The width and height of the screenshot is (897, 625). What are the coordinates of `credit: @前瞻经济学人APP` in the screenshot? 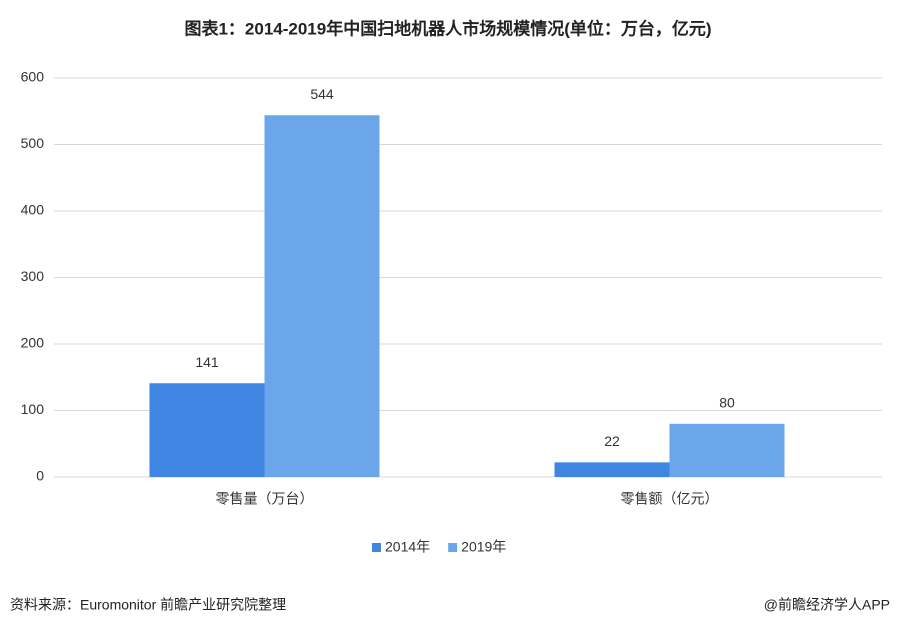 It's located at (827, 605).